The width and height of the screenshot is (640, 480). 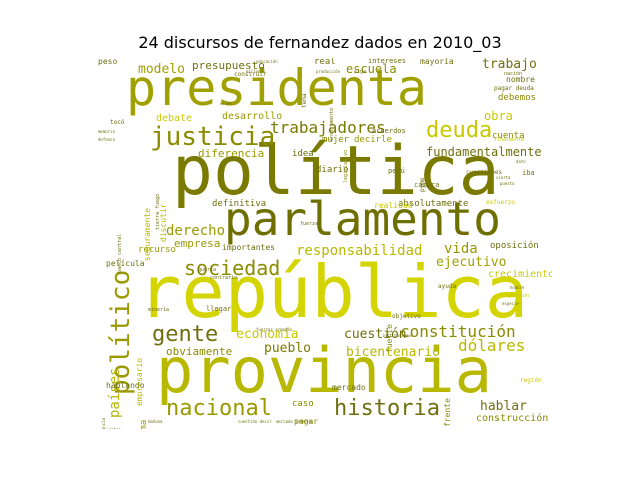 I want to click on word-historia: historia, so click(x=387, y=408).